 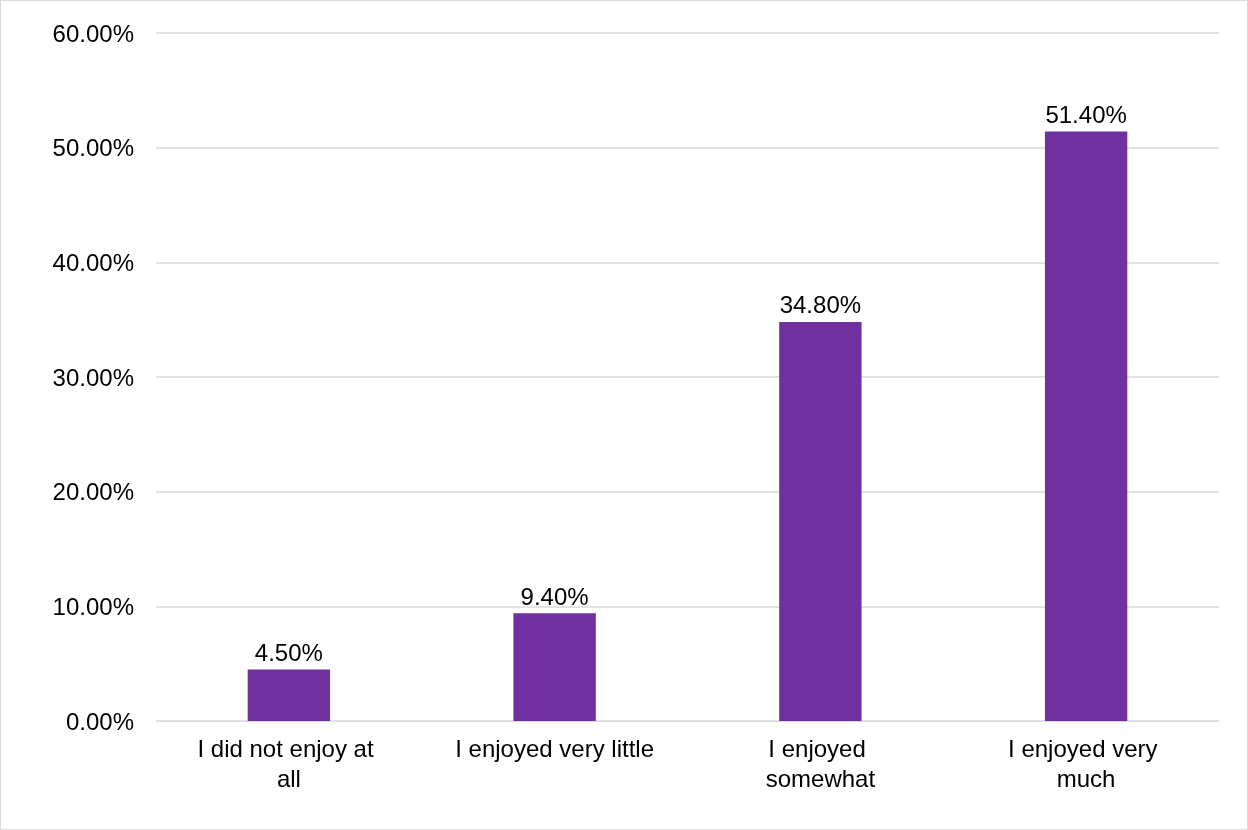 What do you see at coordinates (288, 652) in the screenshot?
I see `data-label: 4.50%` at bounding box center [288, 652].